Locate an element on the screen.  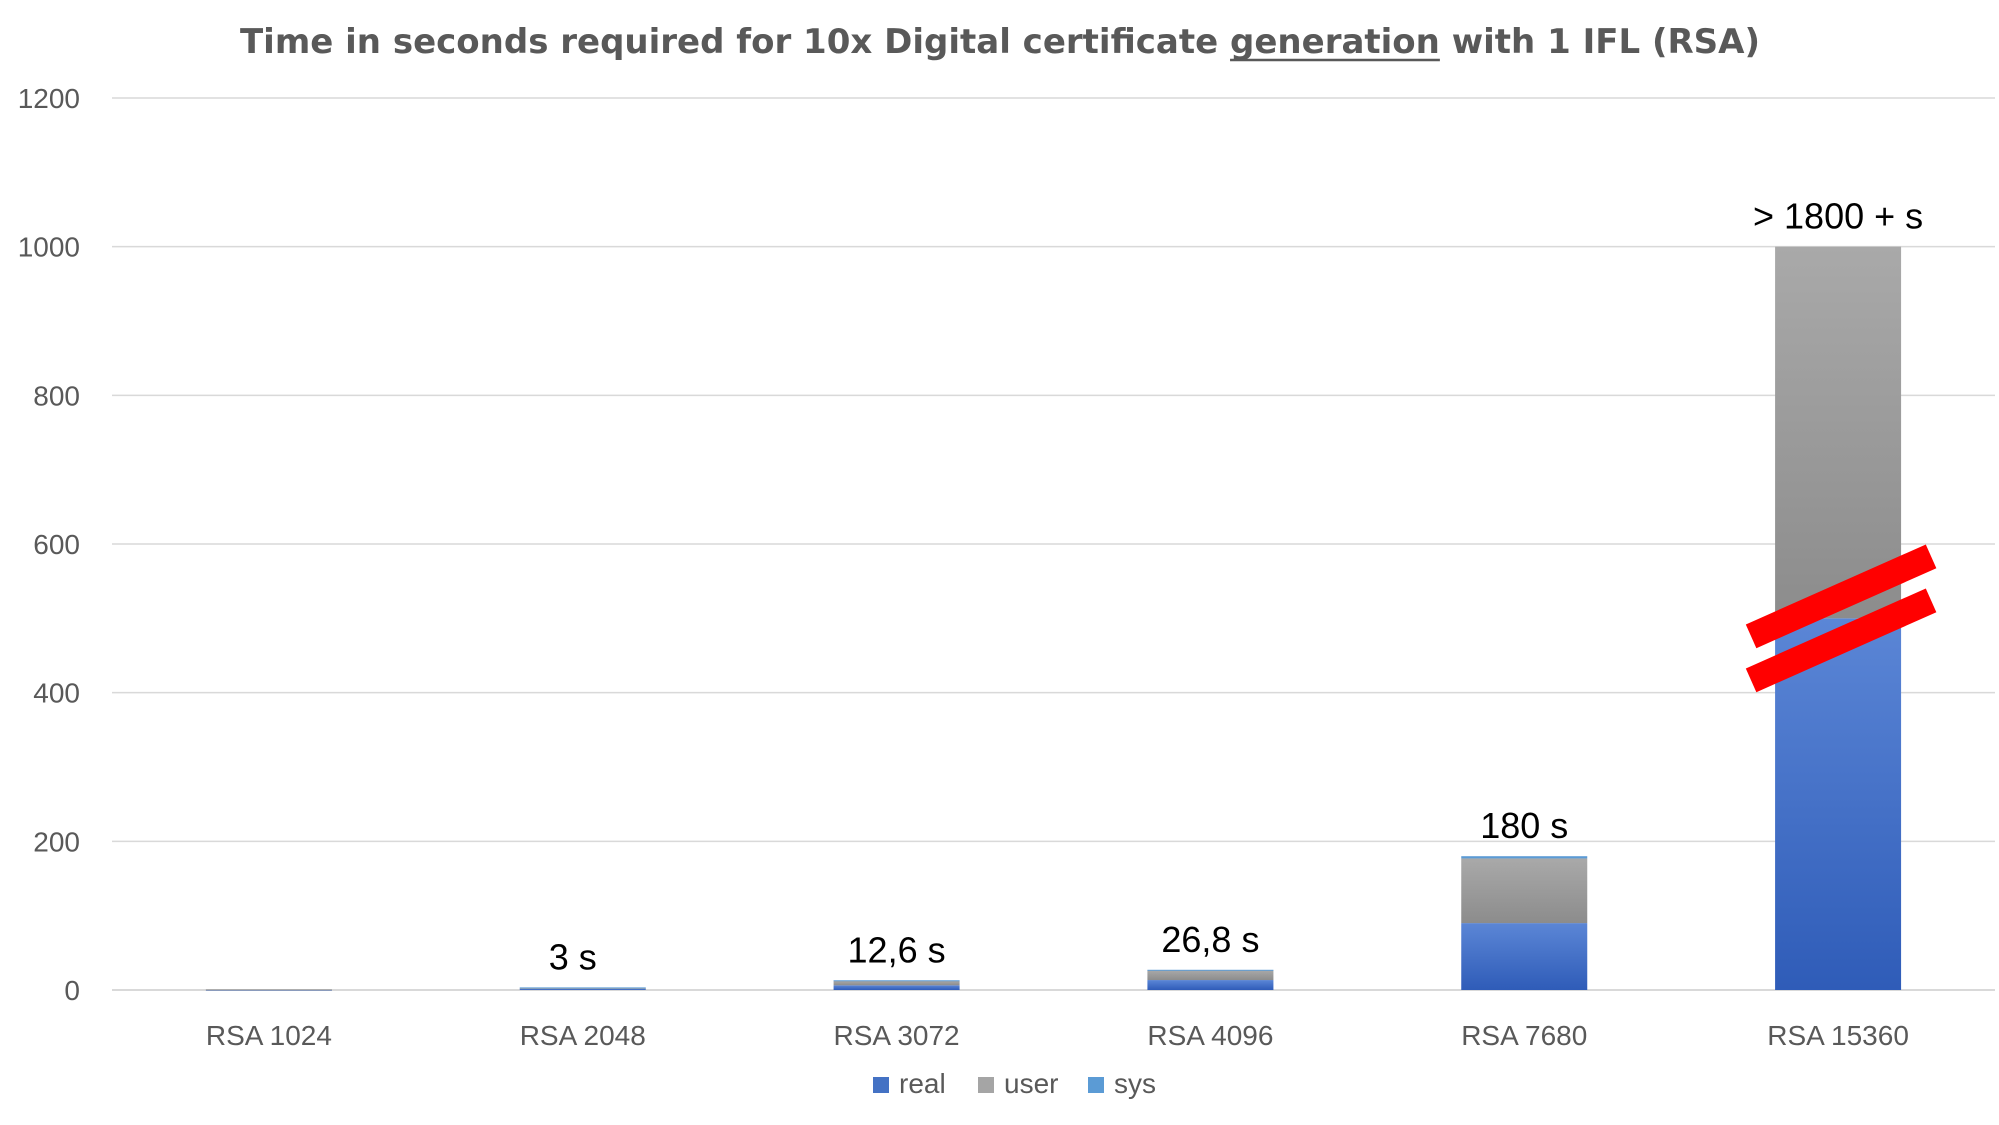
legend-swatch-real is located at coordinates (881, 1085).